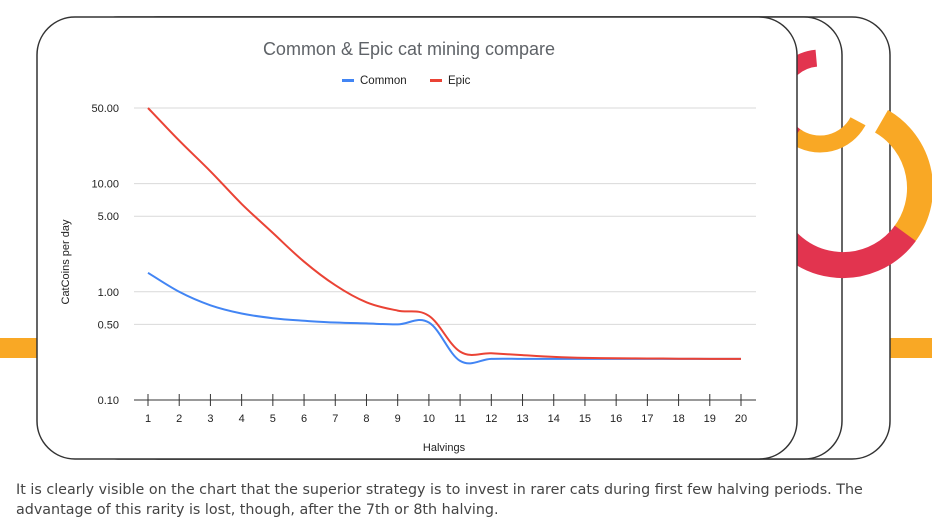 This screenshot has width=932, height=525. Describe the element at coordinates (108, 293) in the screenshot. I see `y-tick-label: 1.00` at that location.